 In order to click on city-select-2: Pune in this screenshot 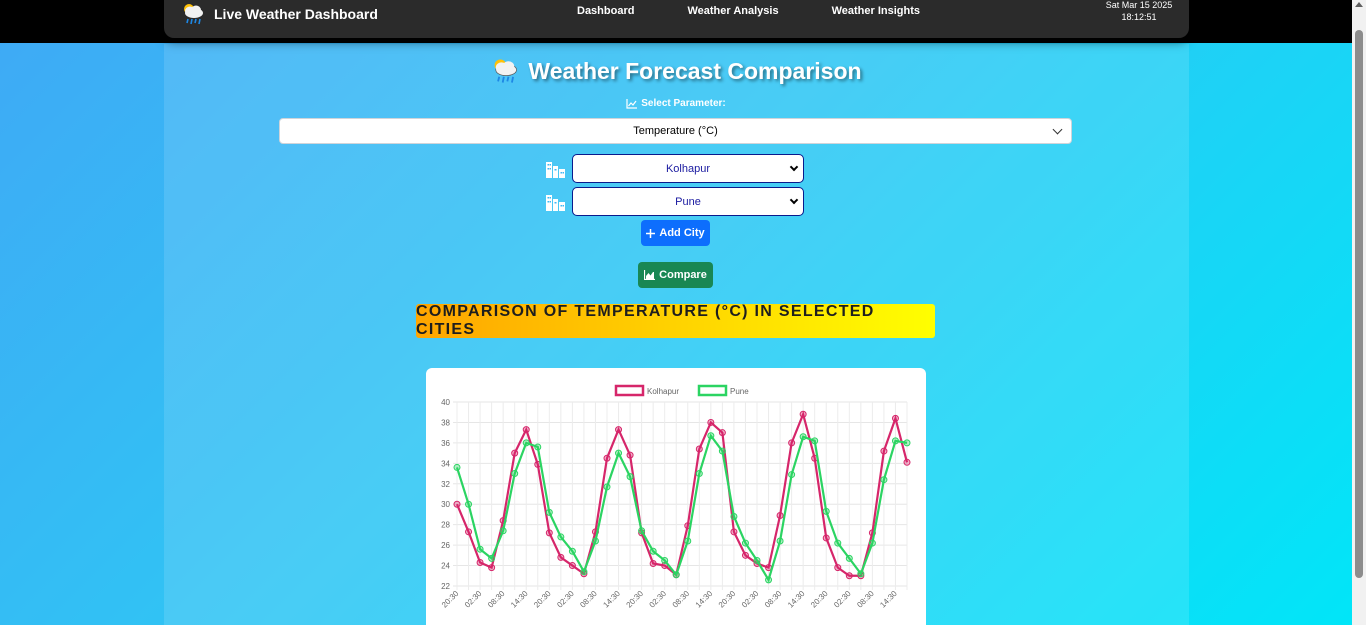, I will do `click(688, 201)`.